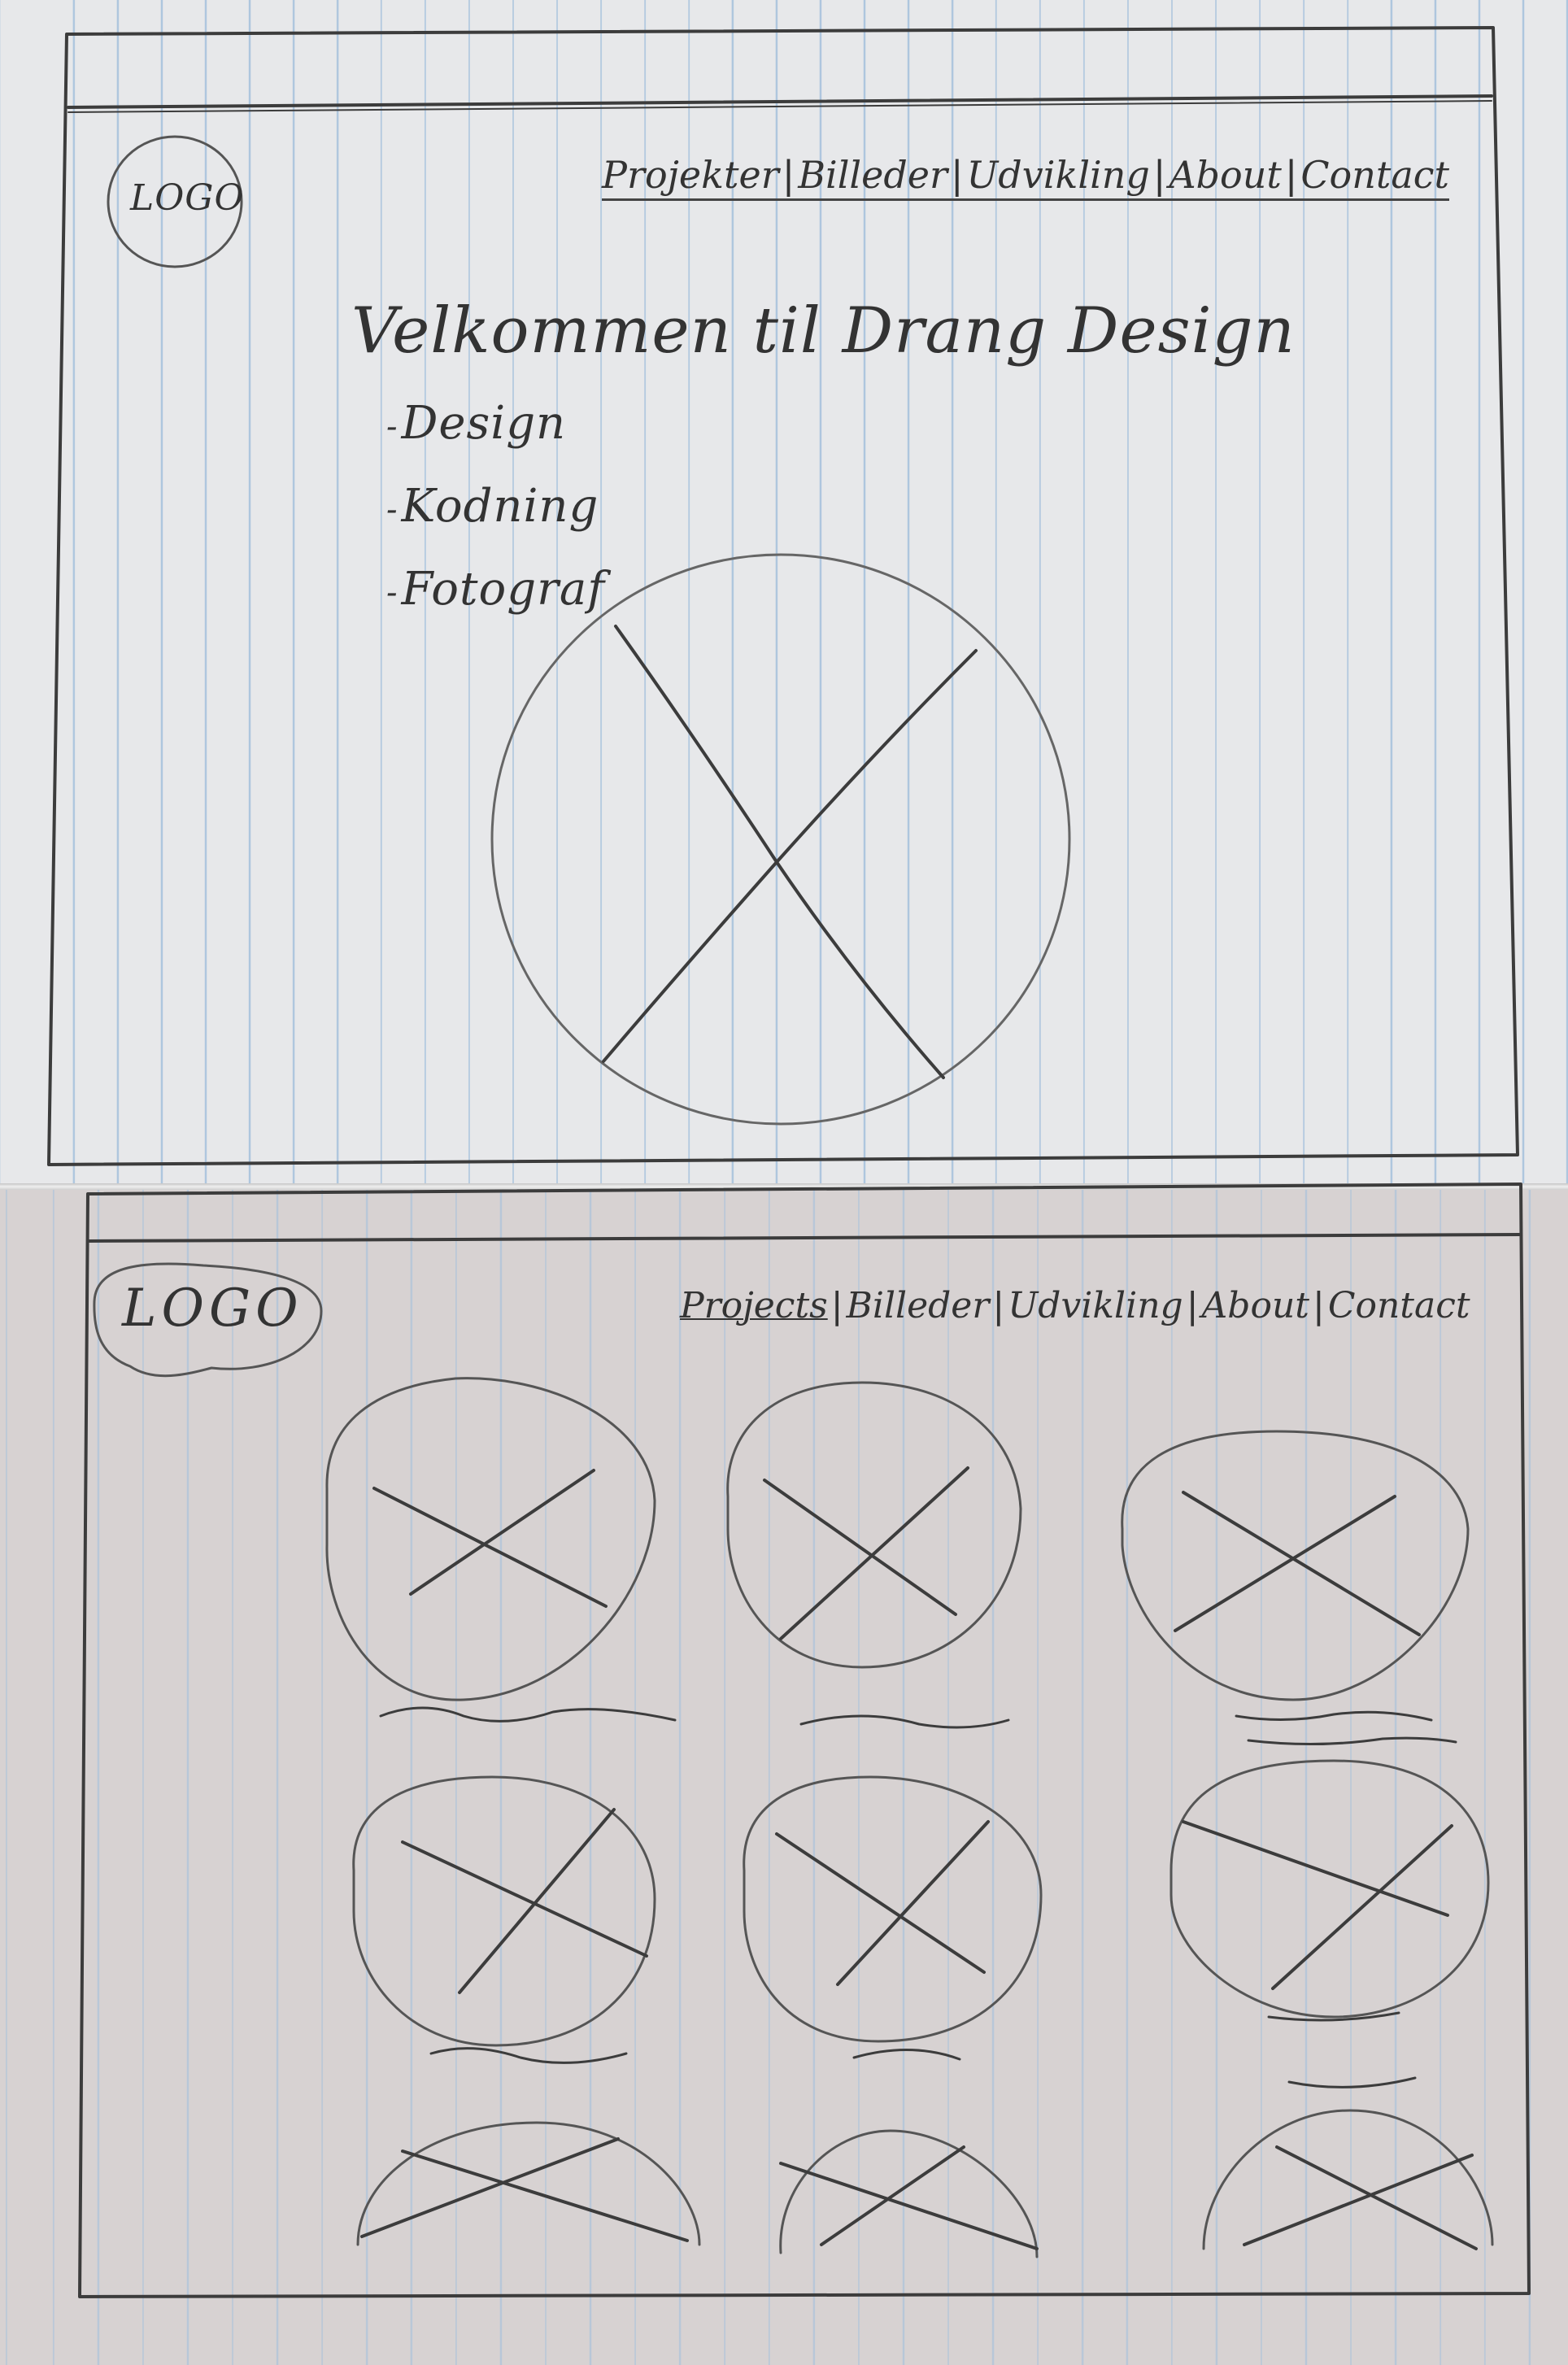 The image size is (1568, 2365). What do you see at coordinates (500, 507) in the screenshot?
I see `service-kodning: Kodning` at bounding box center [500, 507].